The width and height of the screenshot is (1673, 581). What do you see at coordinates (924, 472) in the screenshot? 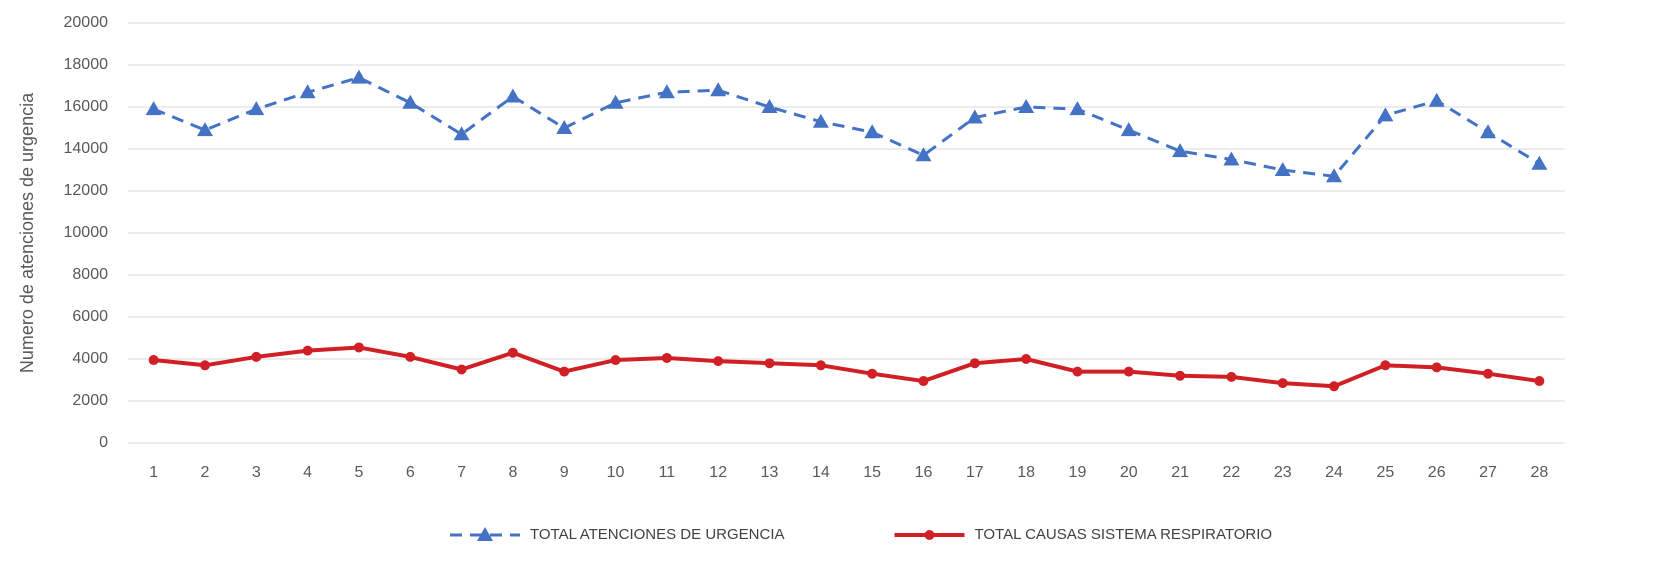
I see `x-tick-label: 16` at bounding box center [924, 472].